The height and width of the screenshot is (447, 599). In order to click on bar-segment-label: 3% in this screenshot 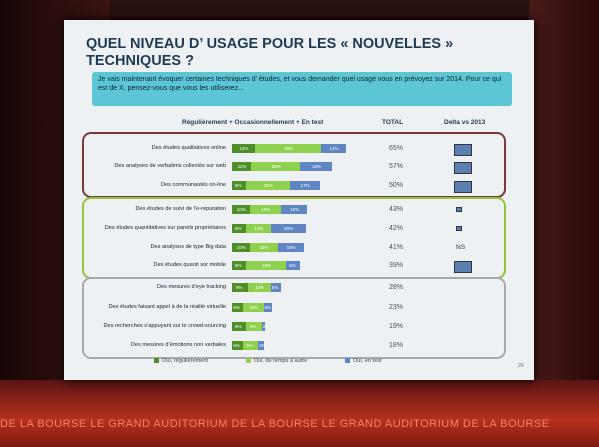, I will do `click(262, 345)`.